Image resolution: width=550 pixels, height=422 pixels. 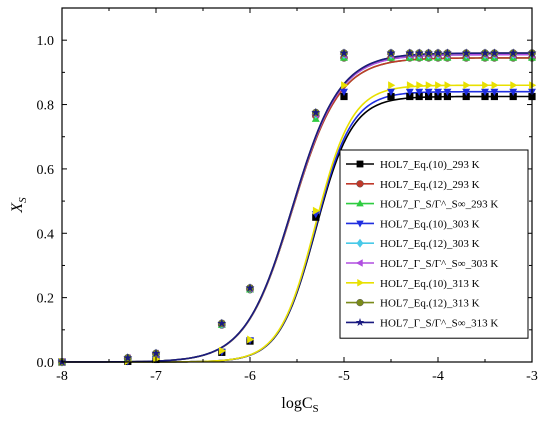 I want to click on x-tick-label: -8, so click(x=62, y=376).